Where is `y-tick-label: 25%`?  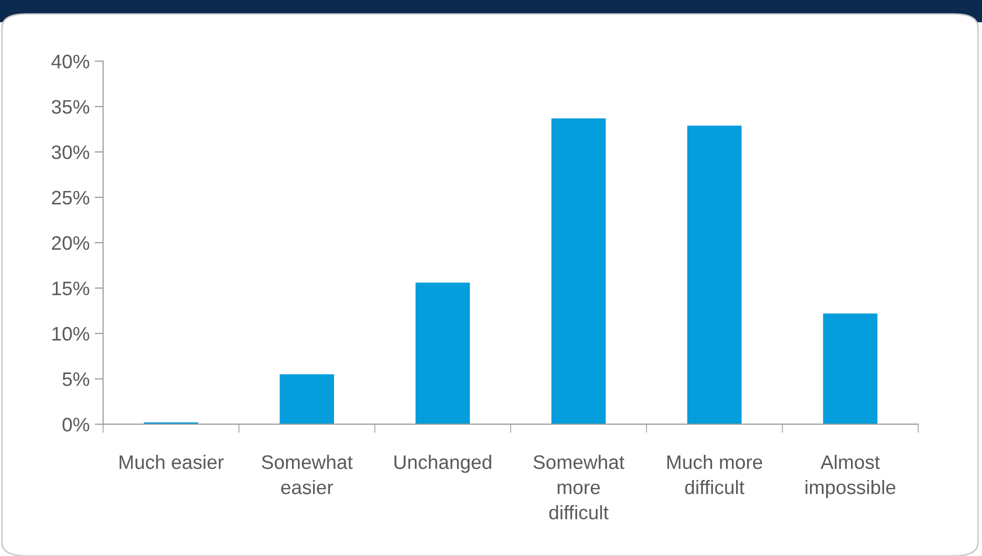 y-tick-label: 25% is located at coordinates (71, 197).